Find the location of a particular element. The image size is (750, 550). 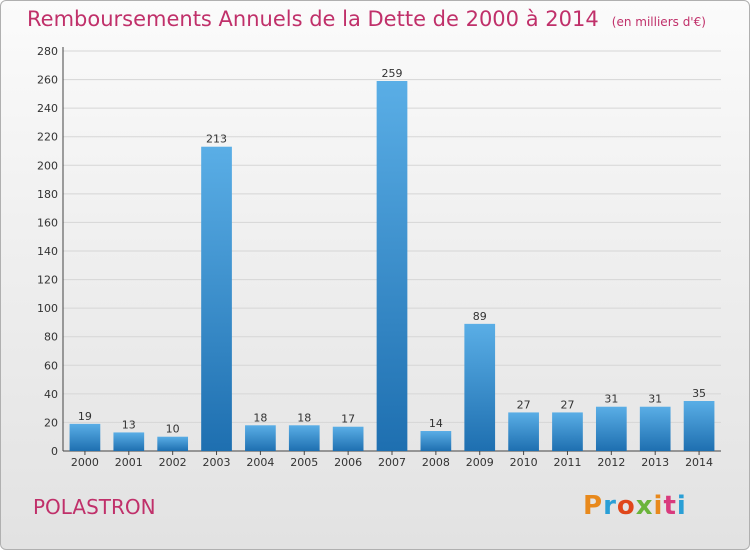

y-tick-label: 0 is located at coordinates (54, 451).